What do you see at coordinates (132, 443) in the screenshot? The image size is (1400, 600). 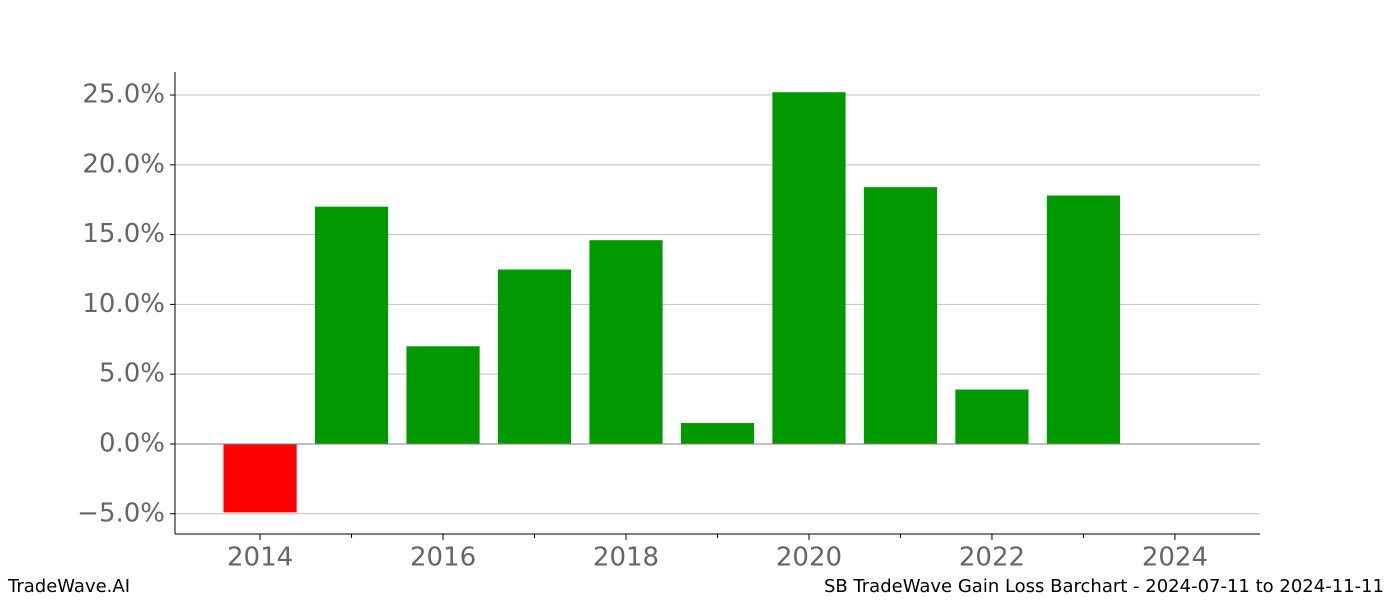 I see `y-tick-label: 0.0%` at bounding box center [132, 443].